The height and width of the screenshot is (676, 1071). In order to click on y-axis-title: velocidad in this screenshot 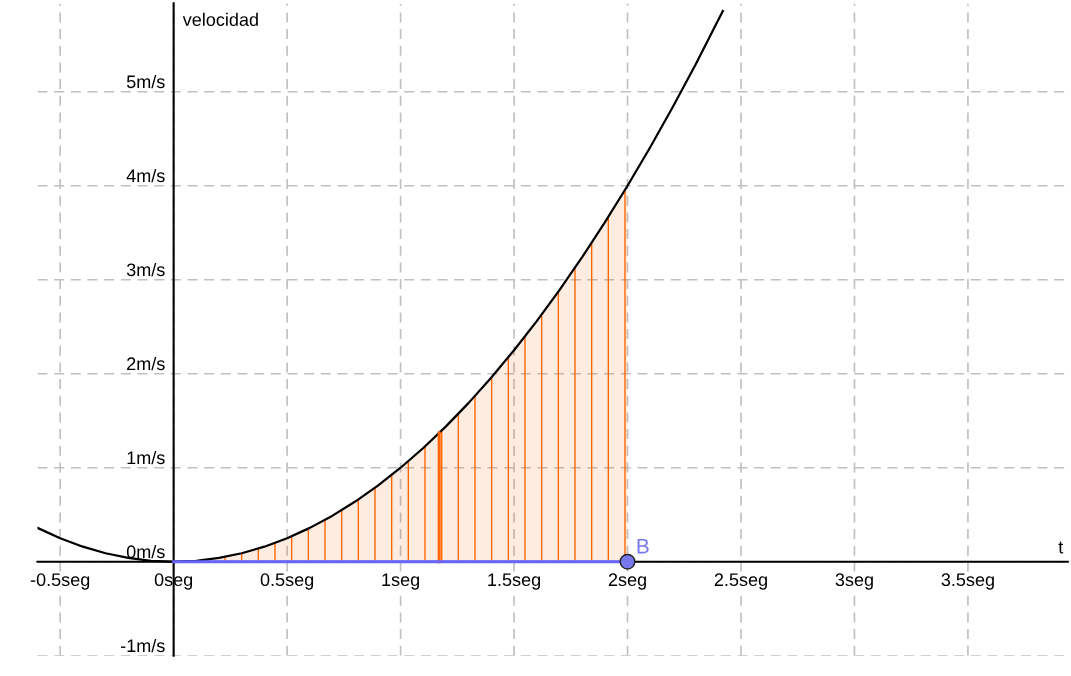, I will do `click(220, 19)`.